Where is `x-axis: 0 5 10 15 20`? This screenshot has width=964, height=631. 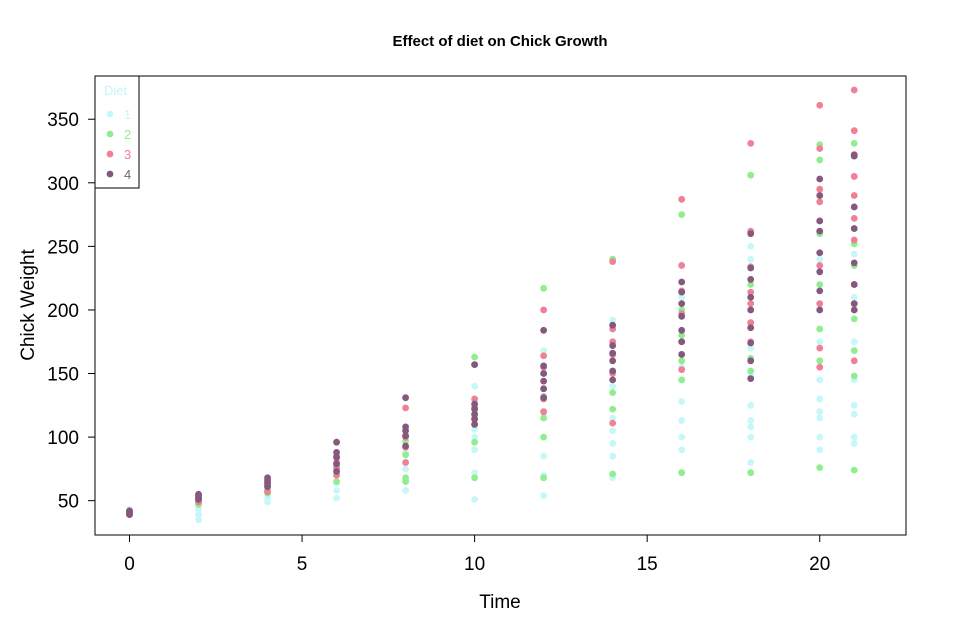 x-axis: 0 5 10 15 20 is located at coordinates (477, 554).